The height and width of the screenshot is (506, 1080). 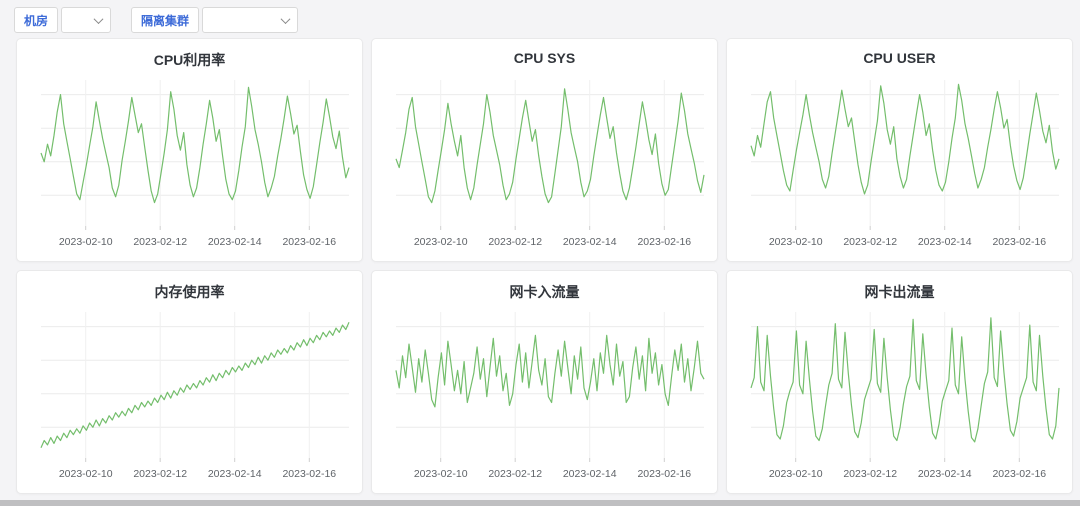 I want to click on line-chart-nic-in: 2023-02-10 2023-02-12 2023-02-14 2023-02-16, so click(x=545, y=397).